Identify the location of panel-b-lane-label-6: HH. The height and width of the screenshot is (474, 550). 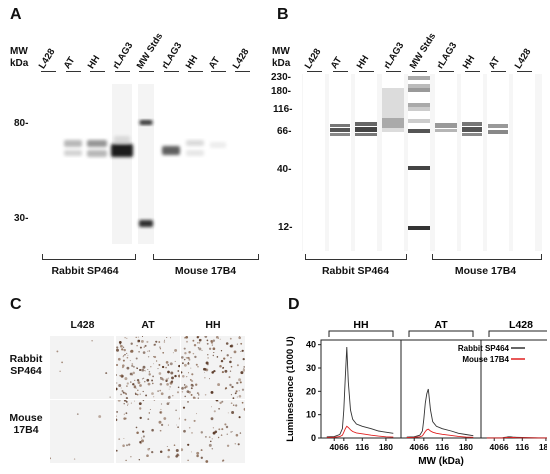
(469, 62).